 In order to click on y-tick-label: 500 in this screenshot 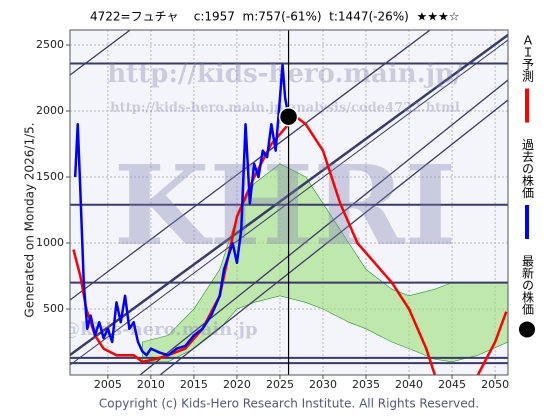, I will do `click(53, 308)`.